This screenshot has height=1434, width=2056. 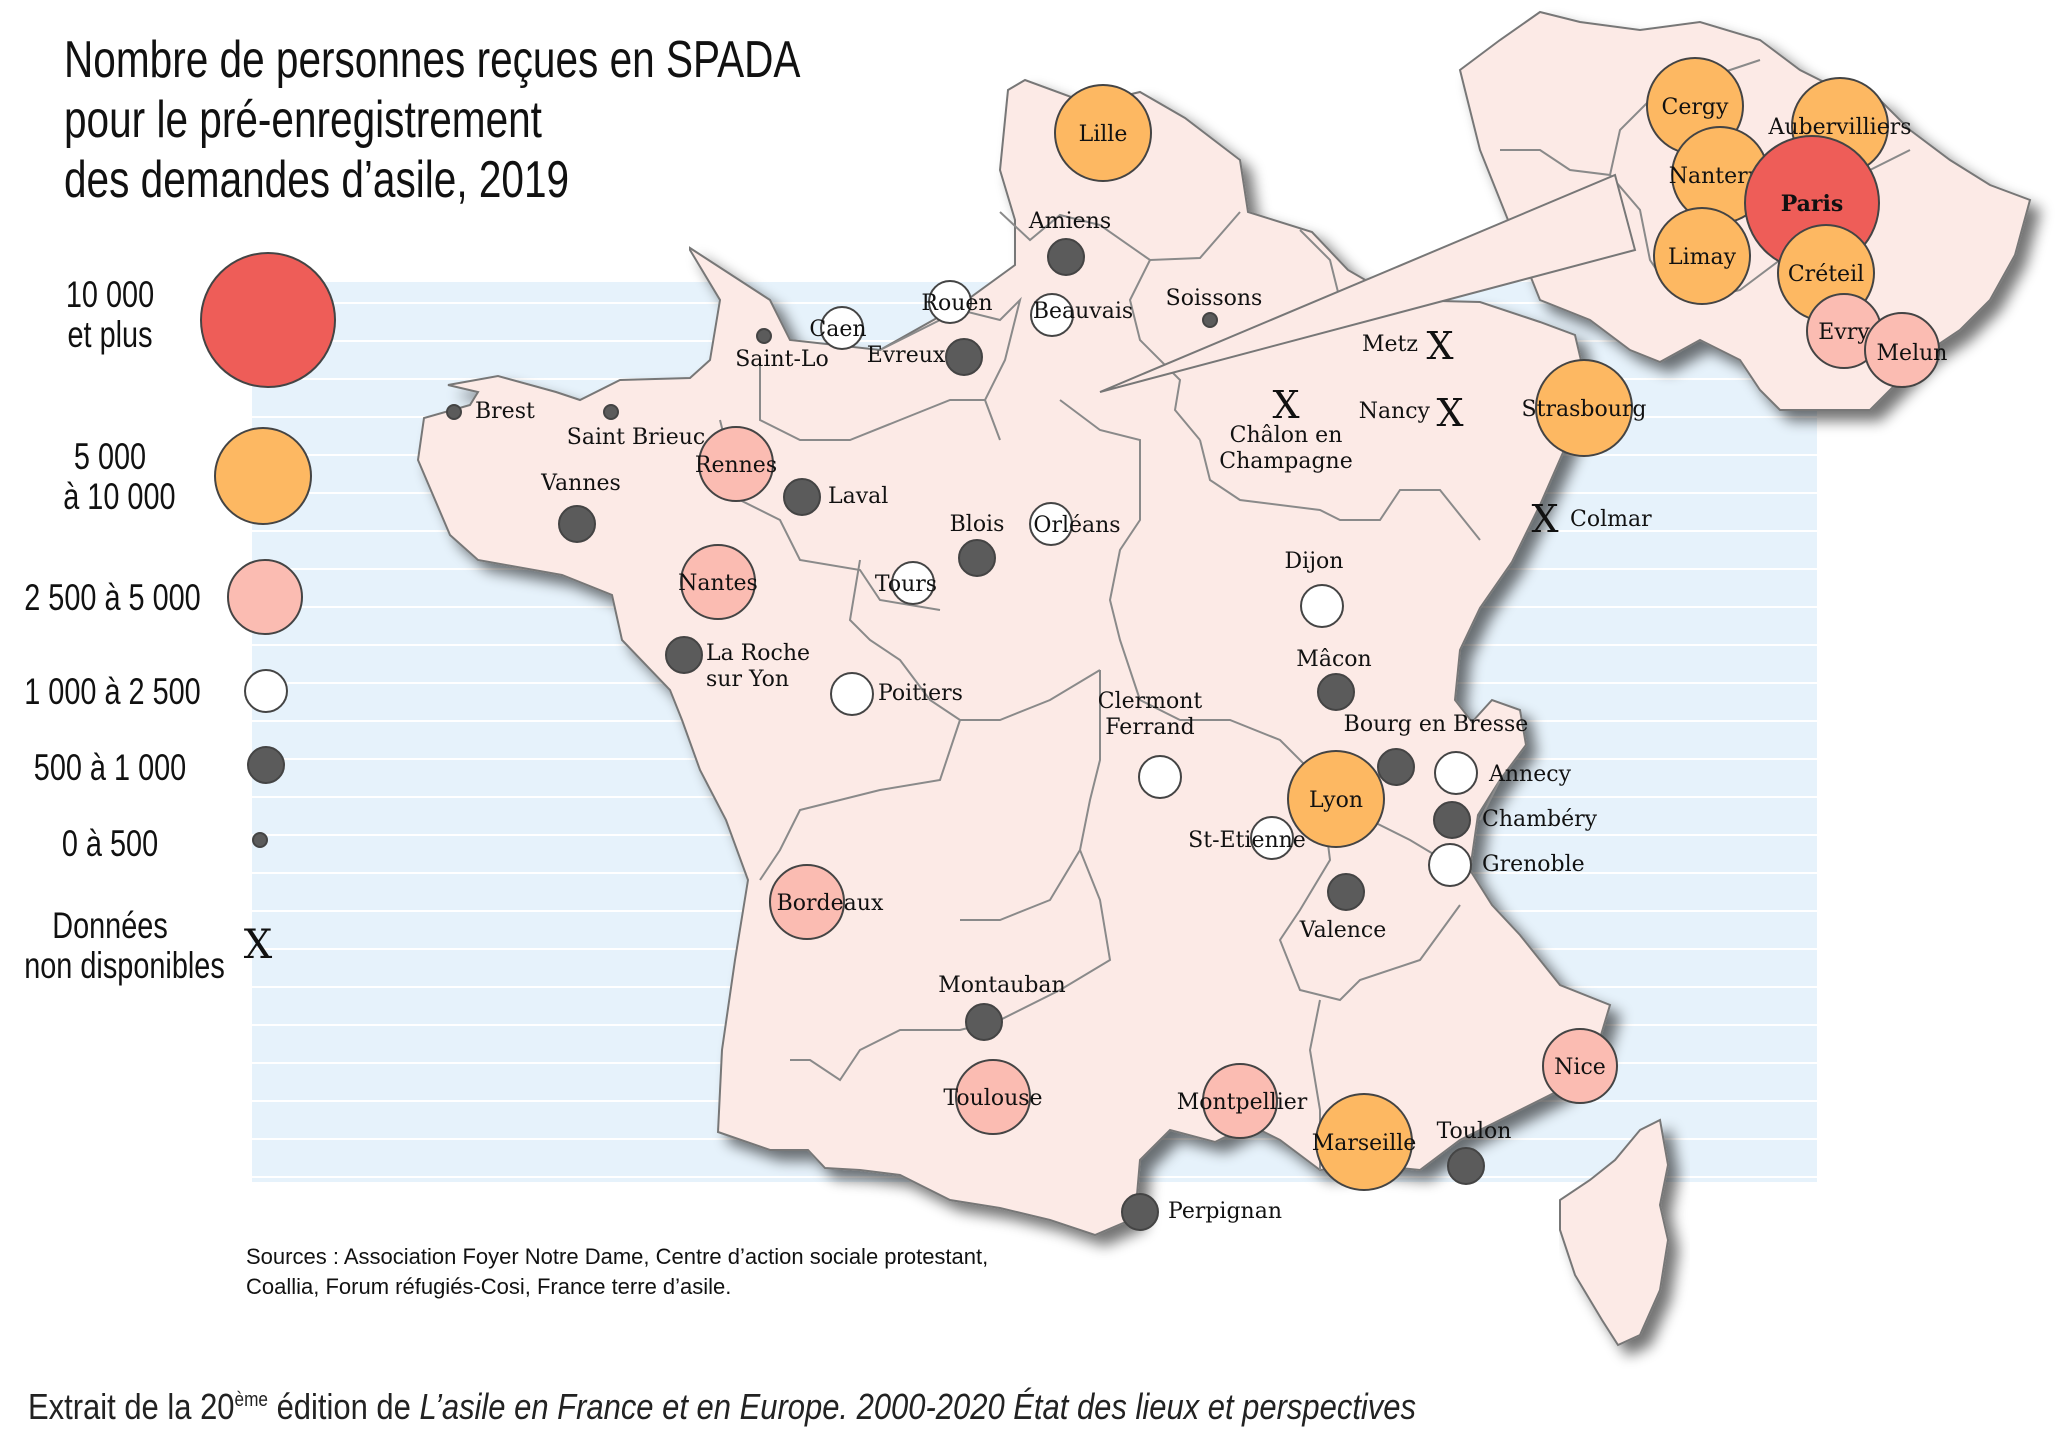 What do you see at coordinates (1396, 767) in the screenshot?
I see `bourg-en-bresse-marker` at bounding box center [1396, 767].